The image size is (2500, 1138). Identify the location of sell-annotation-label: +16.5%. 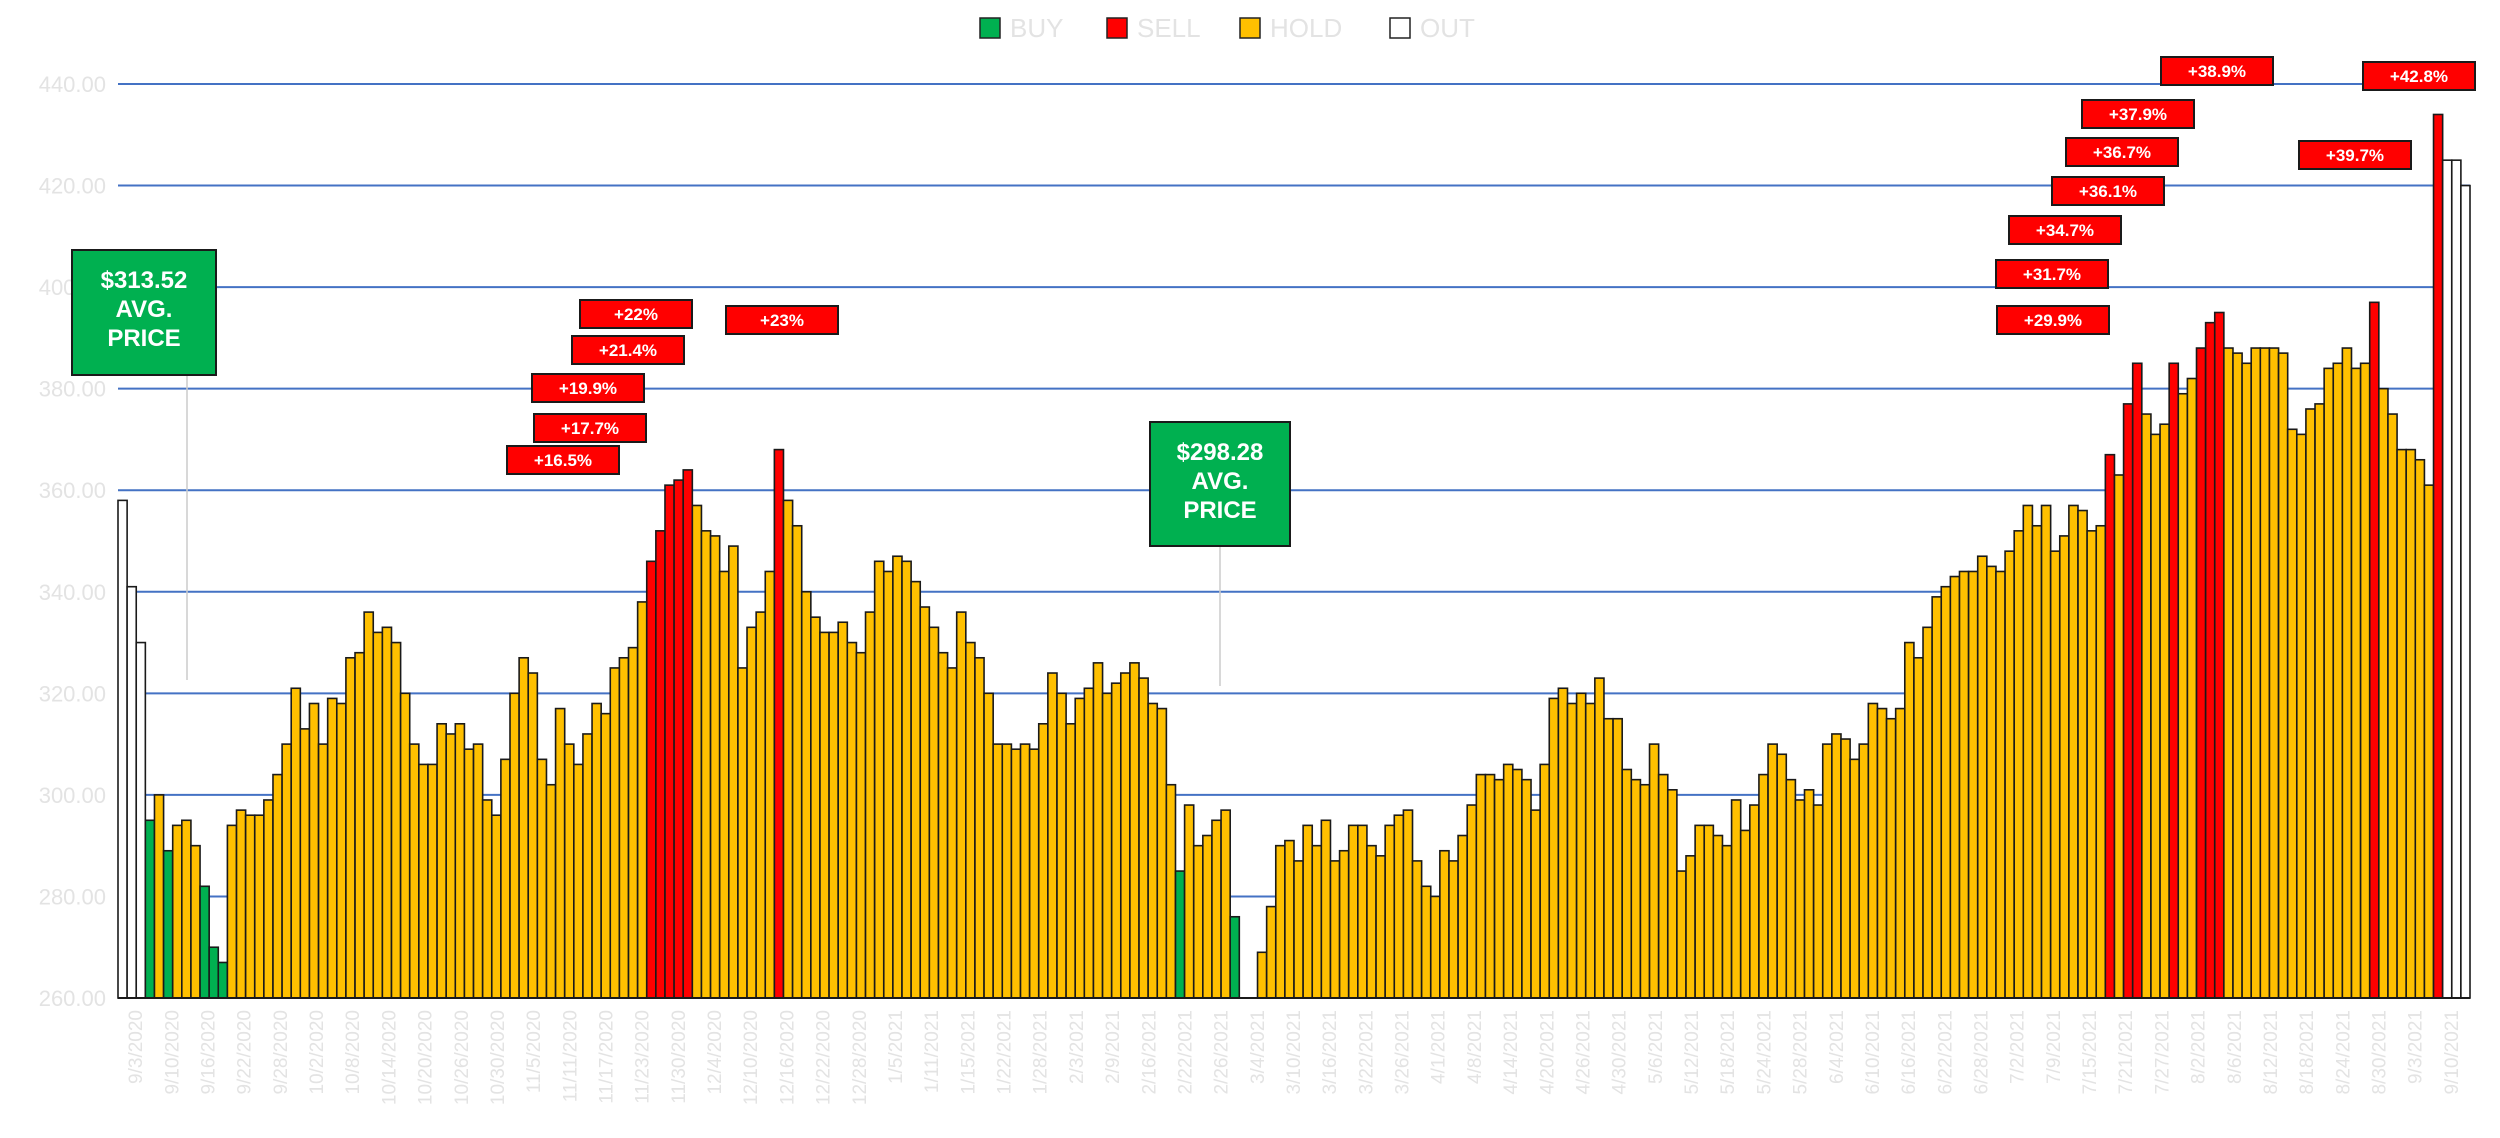
(563, 460).